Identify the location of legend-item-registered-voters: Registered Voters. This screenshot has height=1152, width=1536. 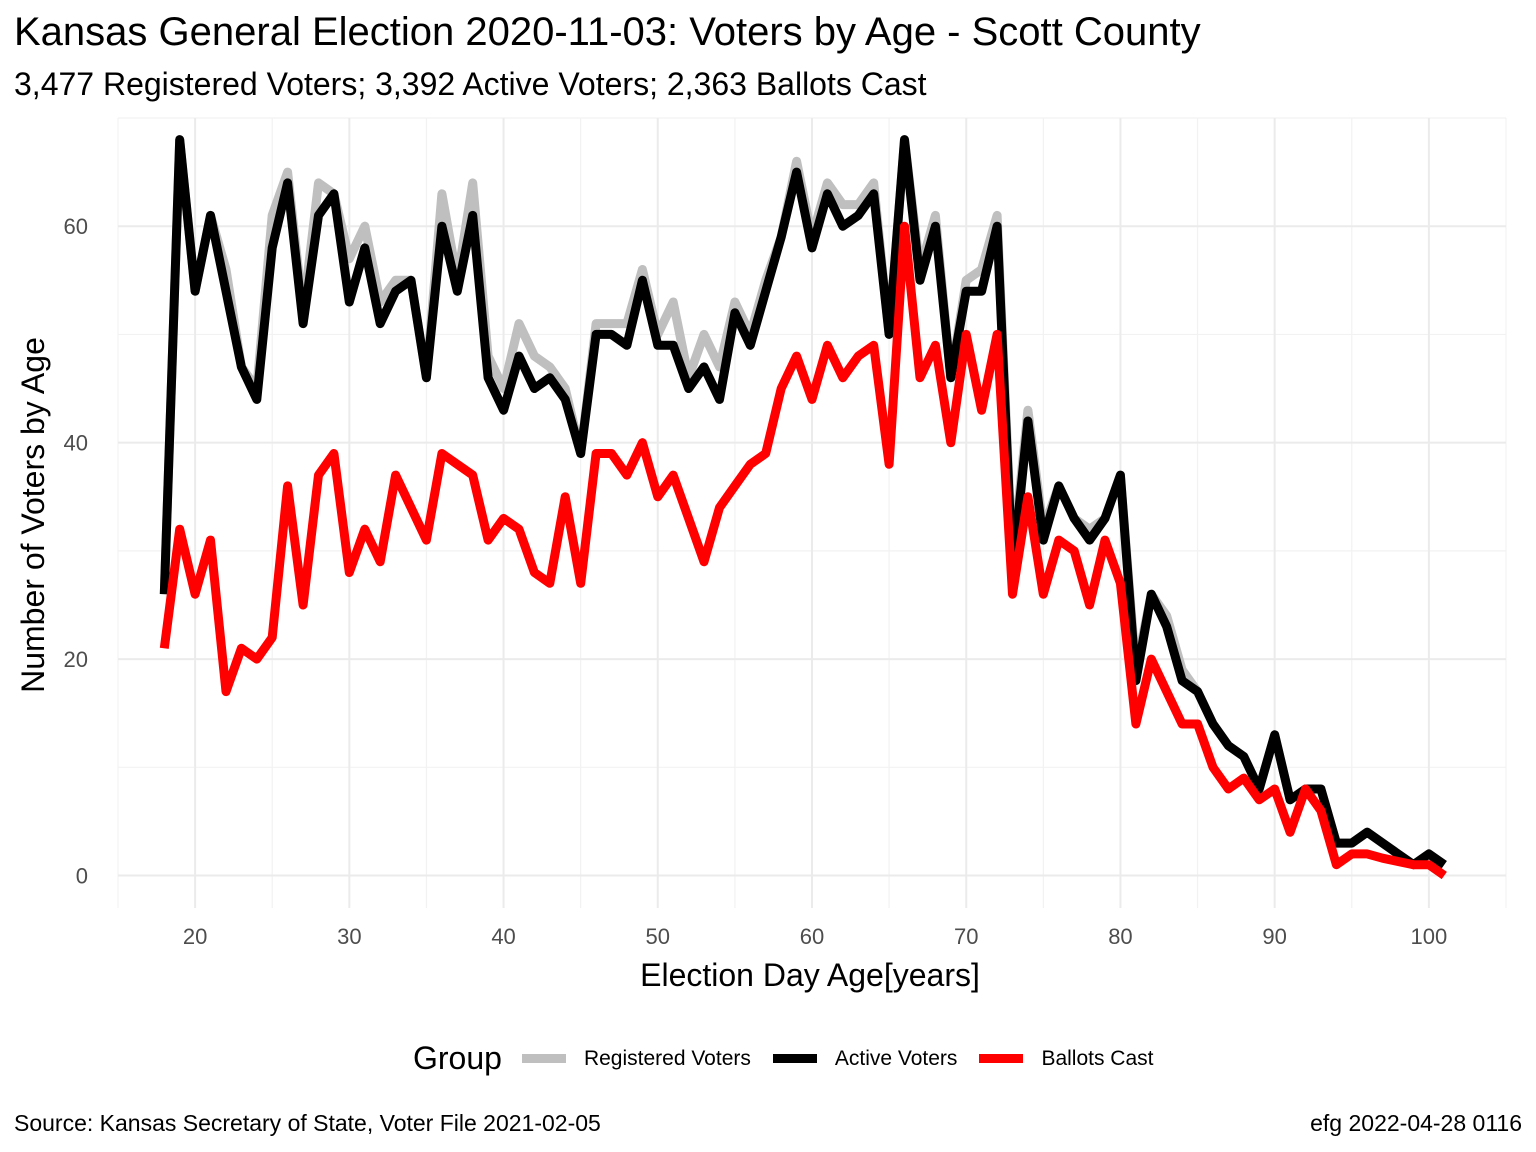
(636, 1058).